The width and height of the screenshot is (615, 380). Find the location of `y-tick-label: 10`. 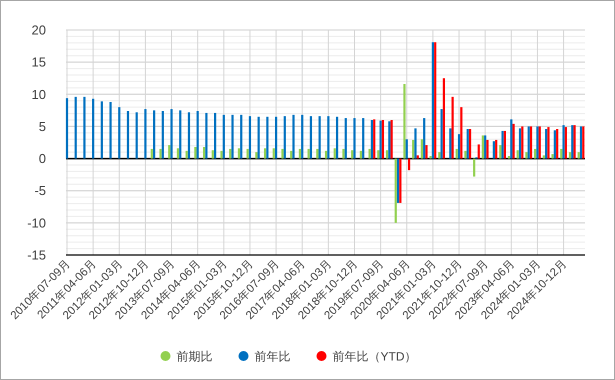

y-tick-label: 10 is located at coordinates (39, 94).